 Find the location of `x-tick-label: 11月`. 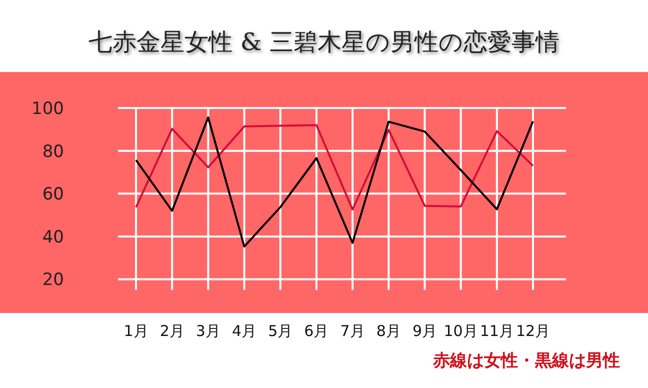

x-tick-label: 11月 is located at coordinates (497, 331).